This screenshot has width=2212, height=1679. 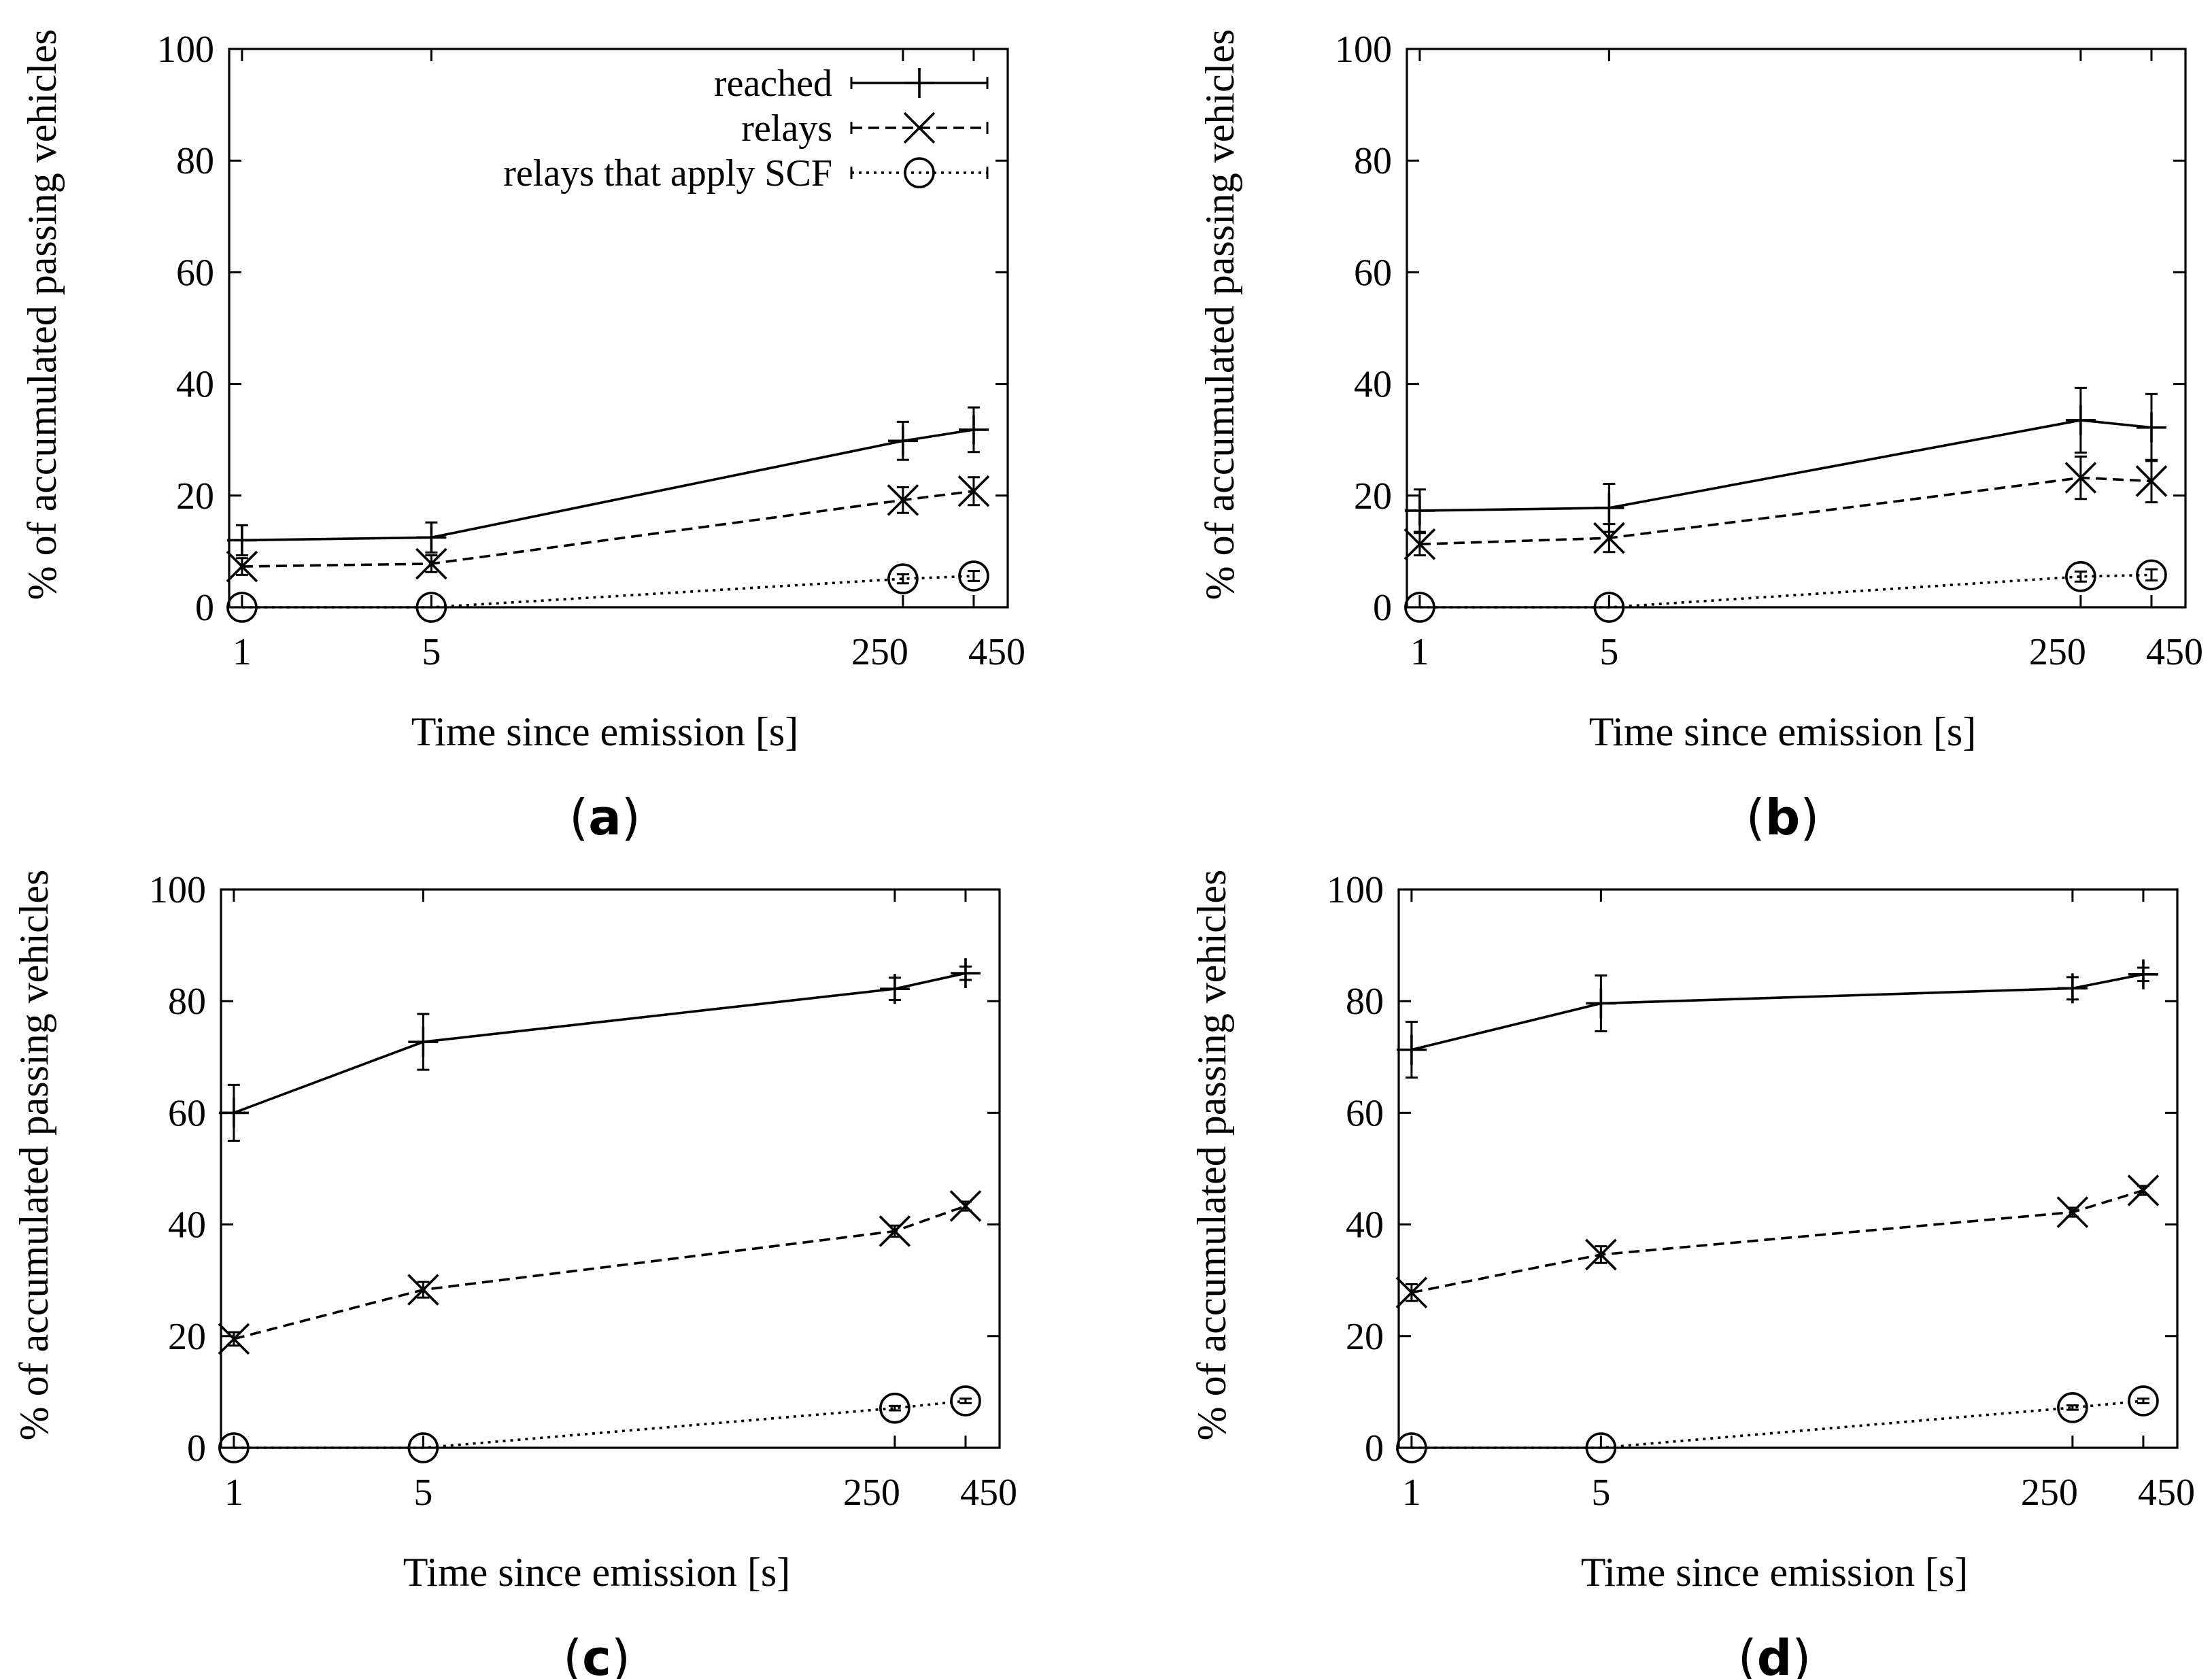 What do you see at coordinates (920, 172) in the screenshot?
I see `legend-marker` at bounding box center [920, 172].